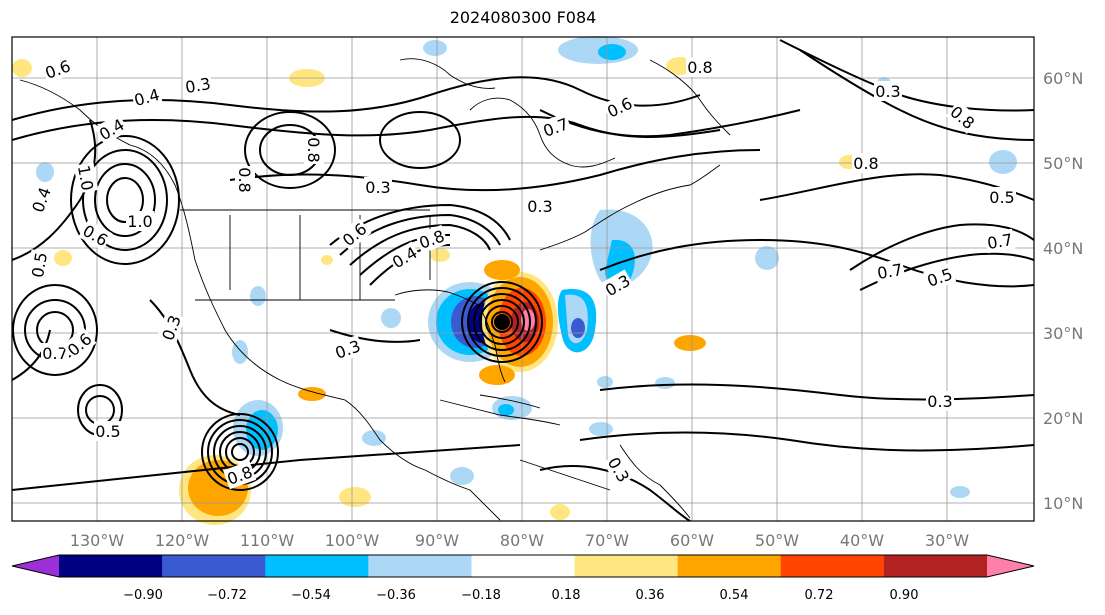  What do you see at coordinates (327, 260) in the screenshot?
I see `shade-plains-positive` at bounding box center [327, 260].